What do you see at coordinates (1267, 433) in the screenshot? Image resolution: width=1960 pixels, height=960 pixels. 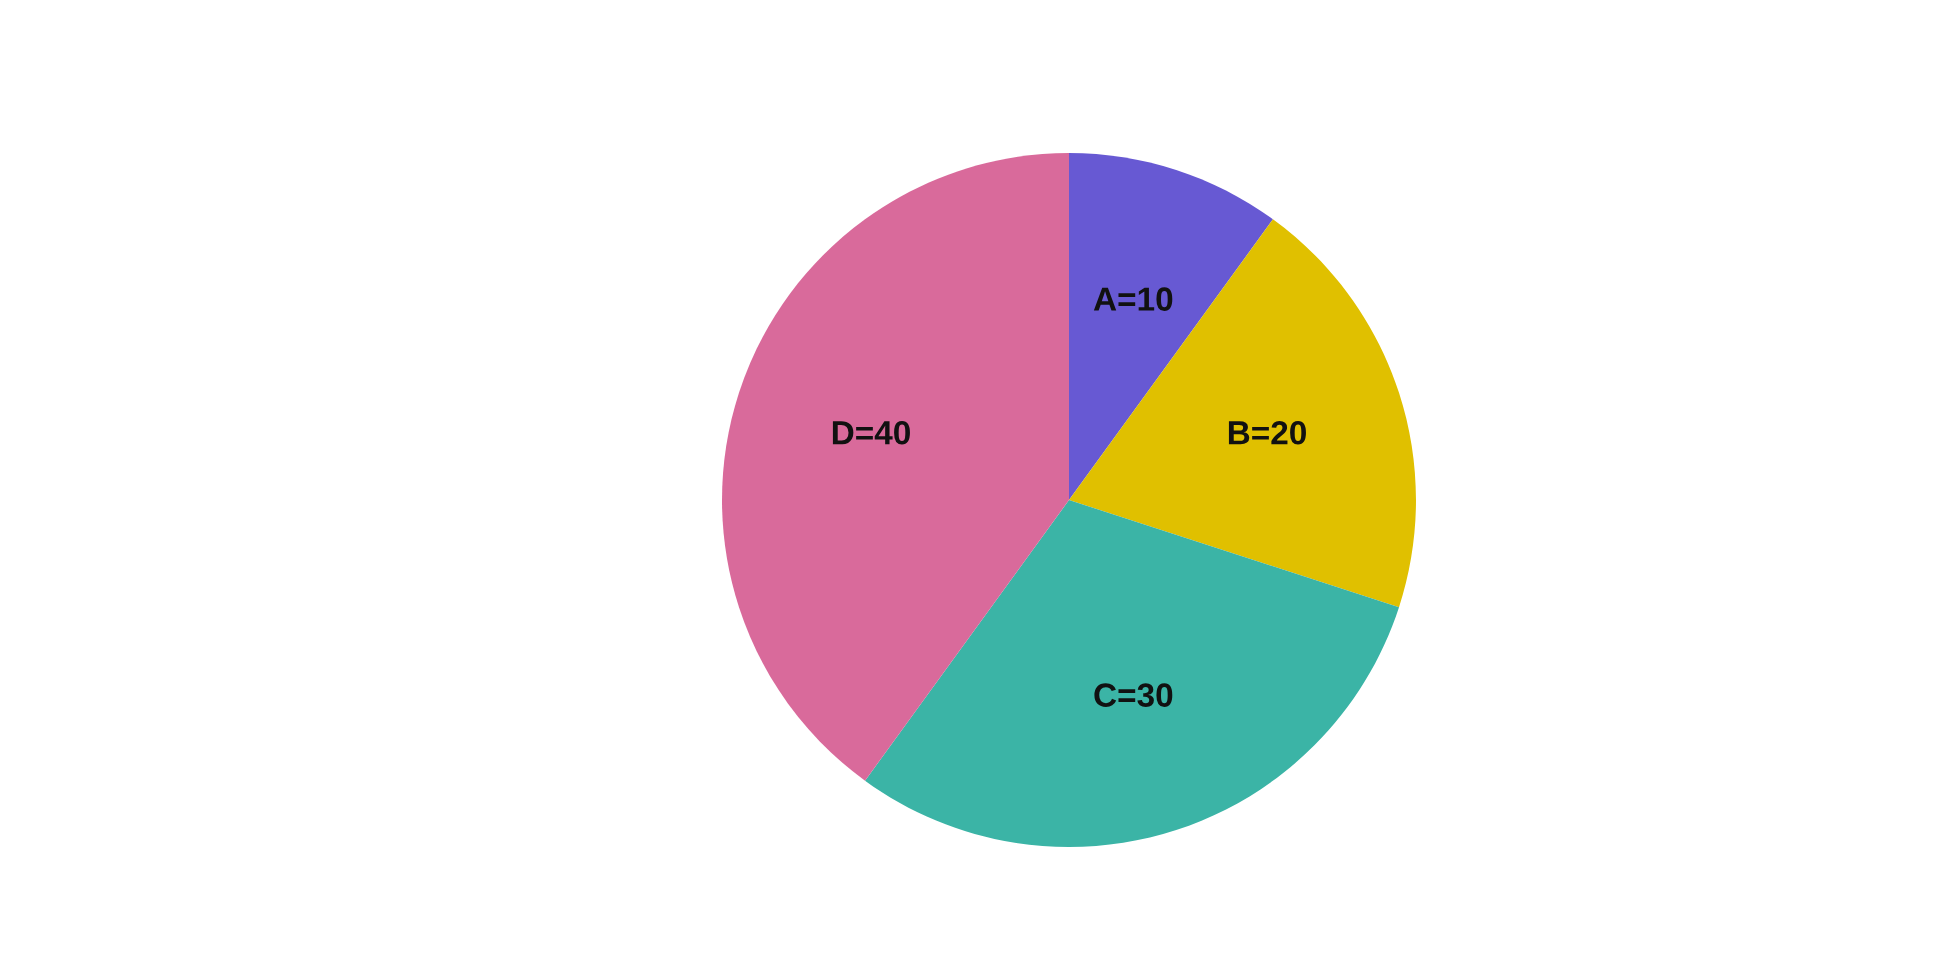 I see `slice-label: B=20` at bounding box center [1267, 433].